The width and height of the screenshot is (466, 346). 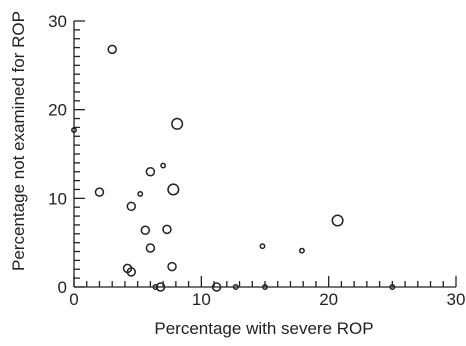 I want to click on x-tick-label: 0, so click(x=73, y=299).